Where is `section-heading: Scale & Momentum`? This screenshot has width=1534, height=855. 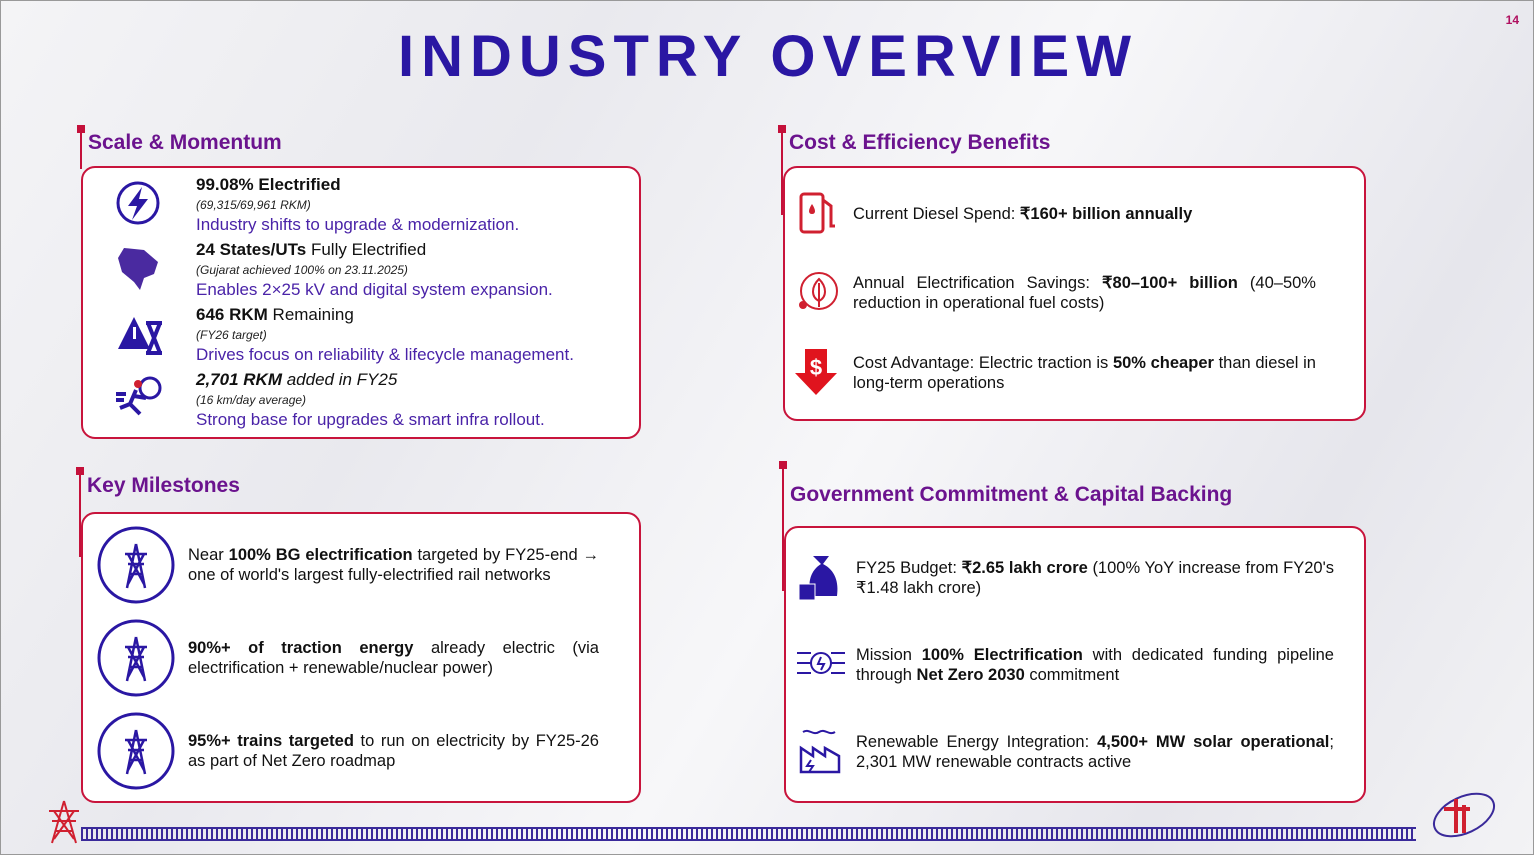 section-heading: Scale & Momentum is located at coordinates (185, 142).